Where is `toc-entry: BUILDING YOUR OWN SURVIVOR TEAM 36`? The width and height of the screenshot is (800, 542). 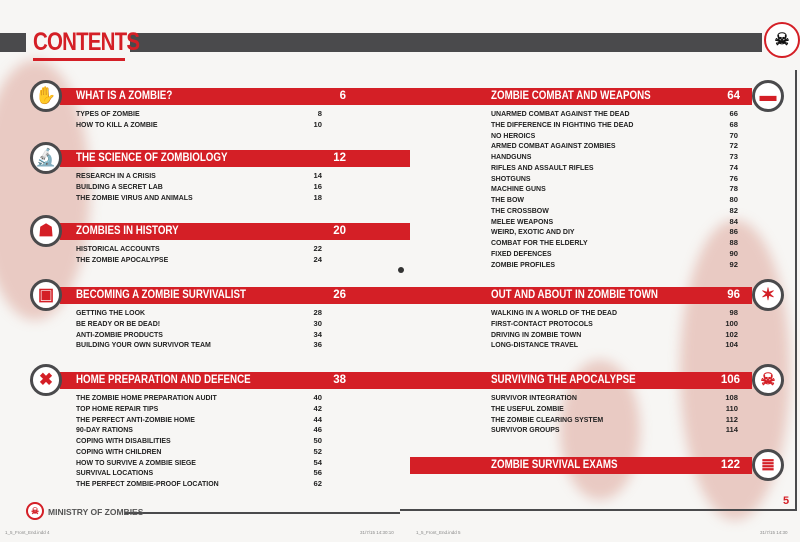
toc-entry: BUILDING YOUR OWN SURVIVOR TEAM 36 is located at coordinates (201, 344).